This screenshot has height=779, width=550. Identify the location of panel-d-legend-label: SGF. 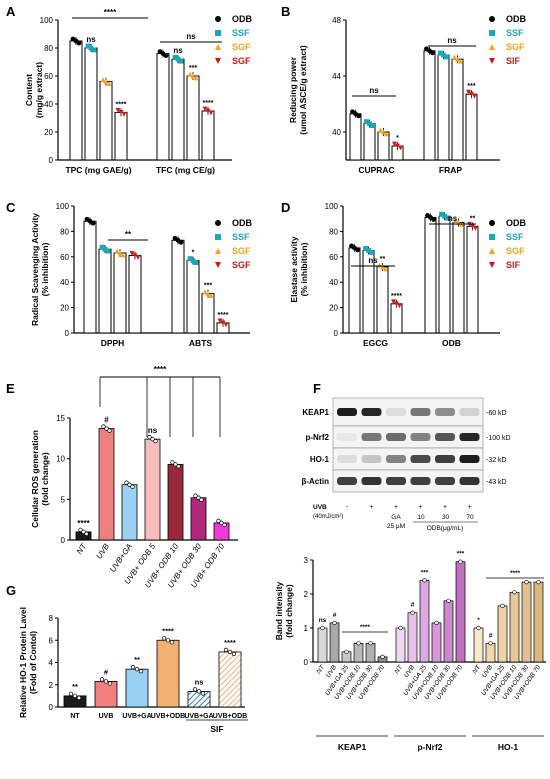
(515, 251).